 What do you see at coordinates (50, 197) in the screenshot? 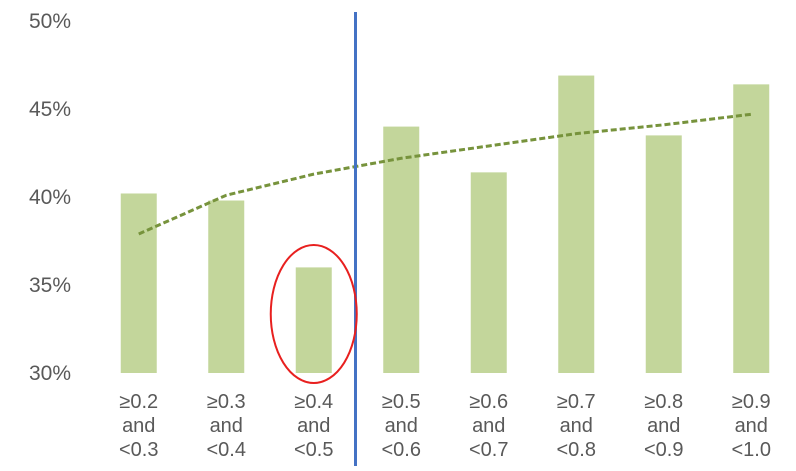
I see `y-tick-label: 40%` at bounding box center [50, 197].